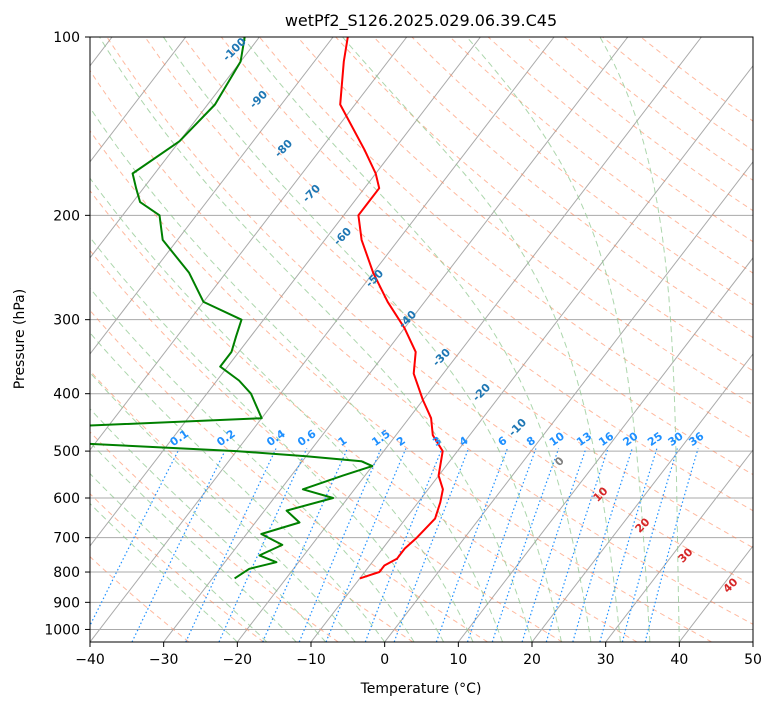 Image resolution: width=775 pixels, height=708 pixels. I want to click on y-tick-label-1: 200, so click(66, 216).